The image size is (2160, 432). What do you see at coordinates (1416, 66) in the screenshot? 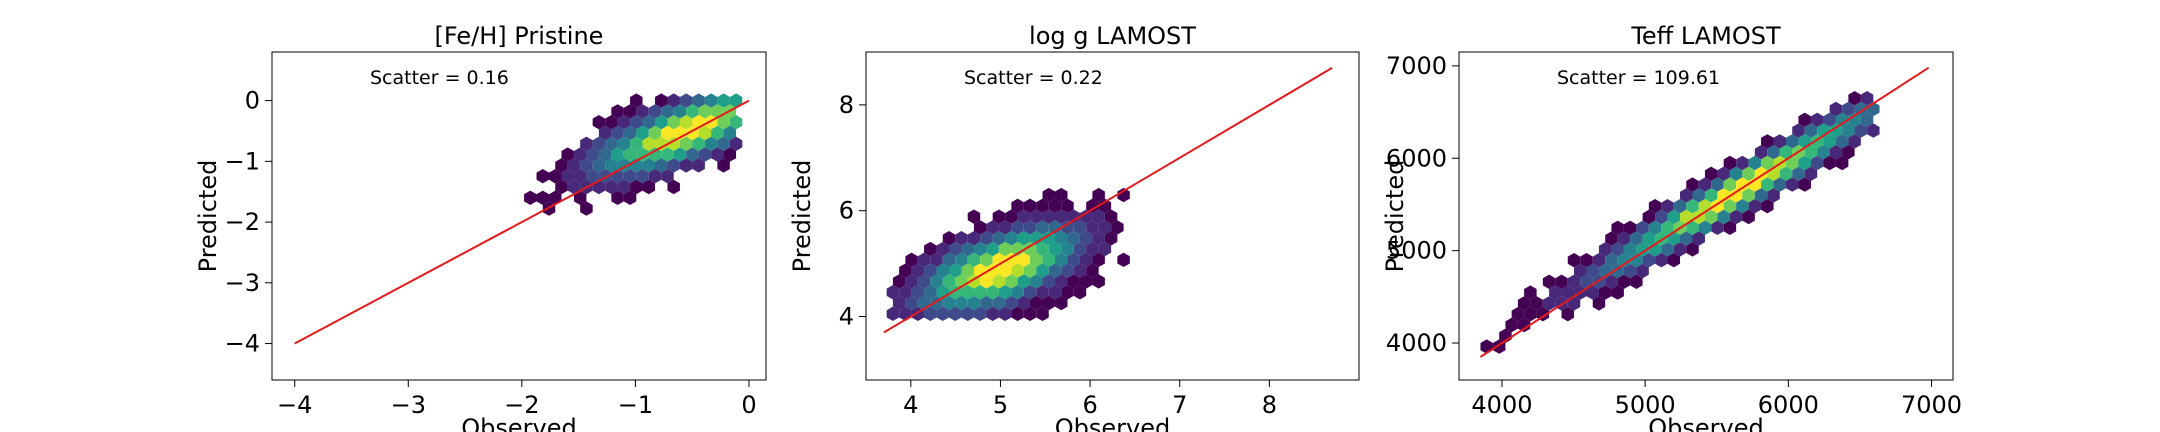
I see `y-tick-label: 7000` at bounding box center [1416, 66].